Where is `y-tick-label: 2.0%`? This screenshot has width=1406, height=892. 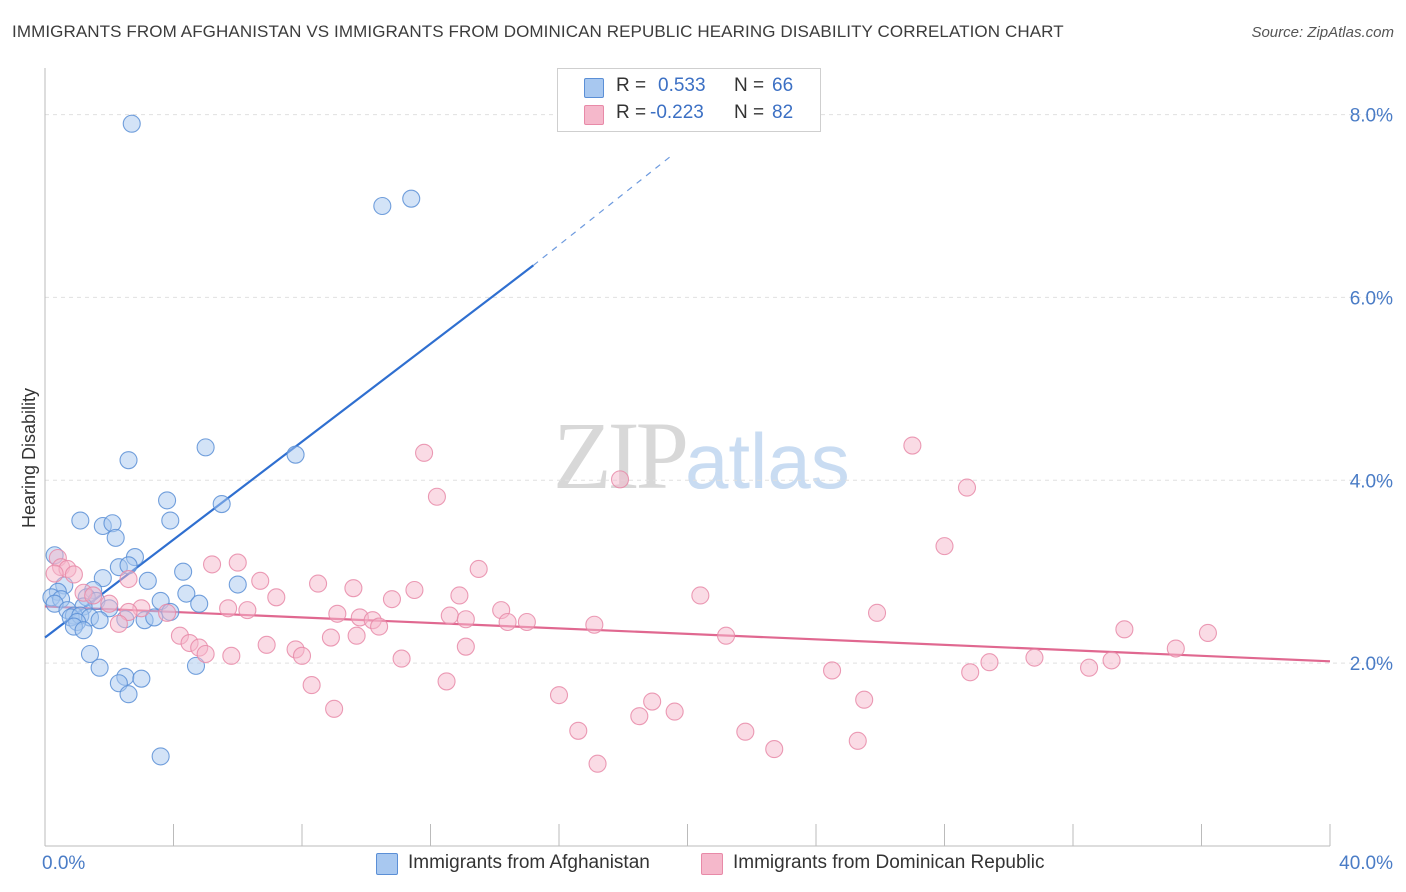
y-tick-label: 2.0% is located at coordinates (1371, 664).